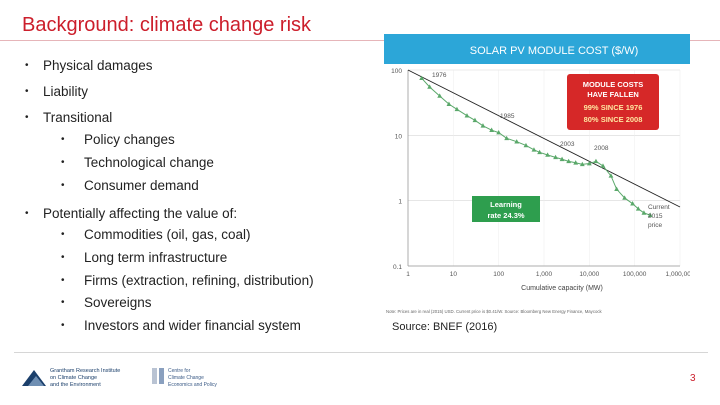  What do you see at coordinates (655, 216) in the screenshot?
I see `point-label-2015: 2015` at bounding box center [655, 216].